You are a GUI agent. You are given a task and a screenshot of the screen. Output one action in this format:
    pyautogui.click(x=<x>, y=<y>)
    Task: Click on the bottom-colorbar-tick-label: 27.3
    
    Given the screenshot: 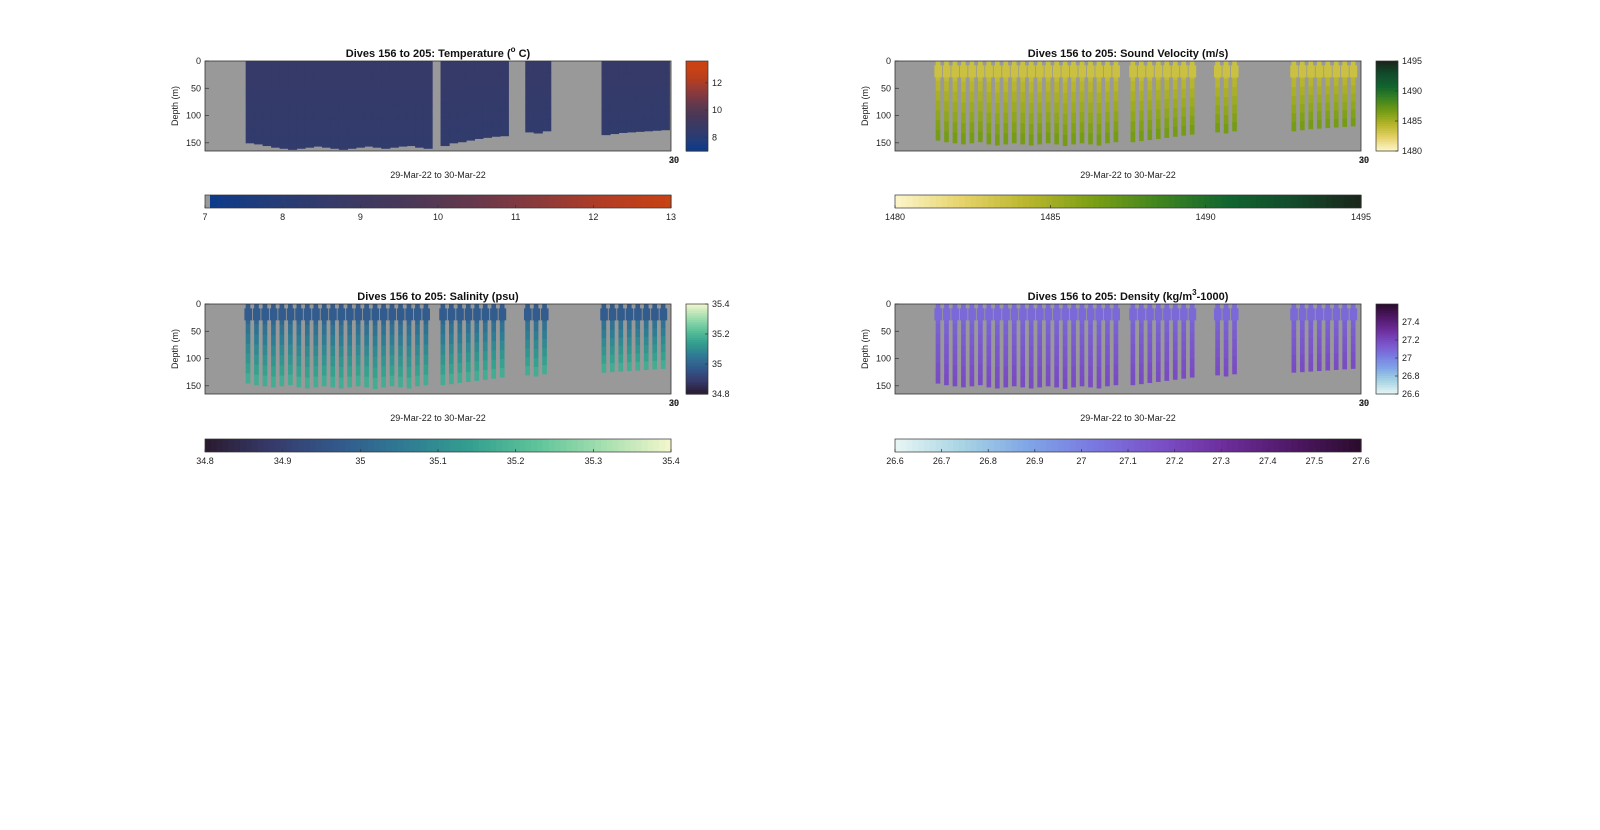 What is the action you would take?
    pyautogui.click(x=1221, y=461)
    